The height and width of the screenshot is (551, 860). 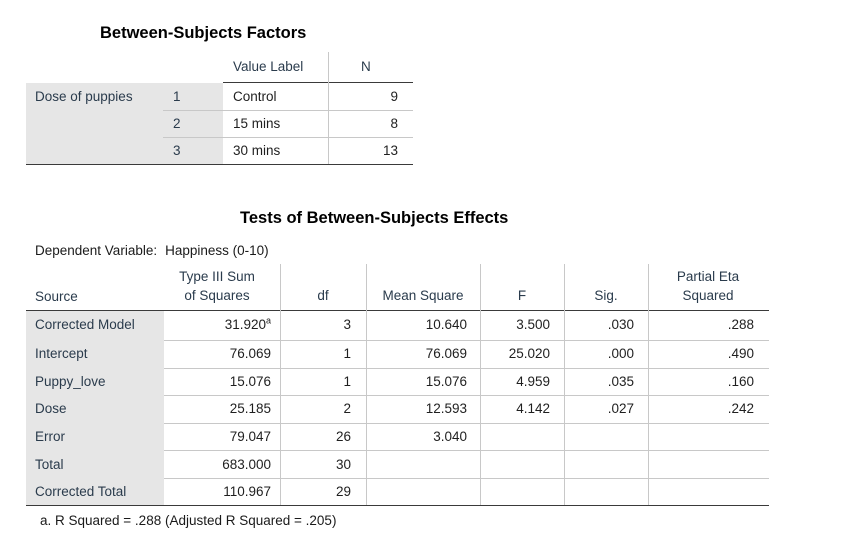 What do you see at coordinates (347, 408) in the screenshot?
I see `df-cell: 2` at bounding box center [347, 408].